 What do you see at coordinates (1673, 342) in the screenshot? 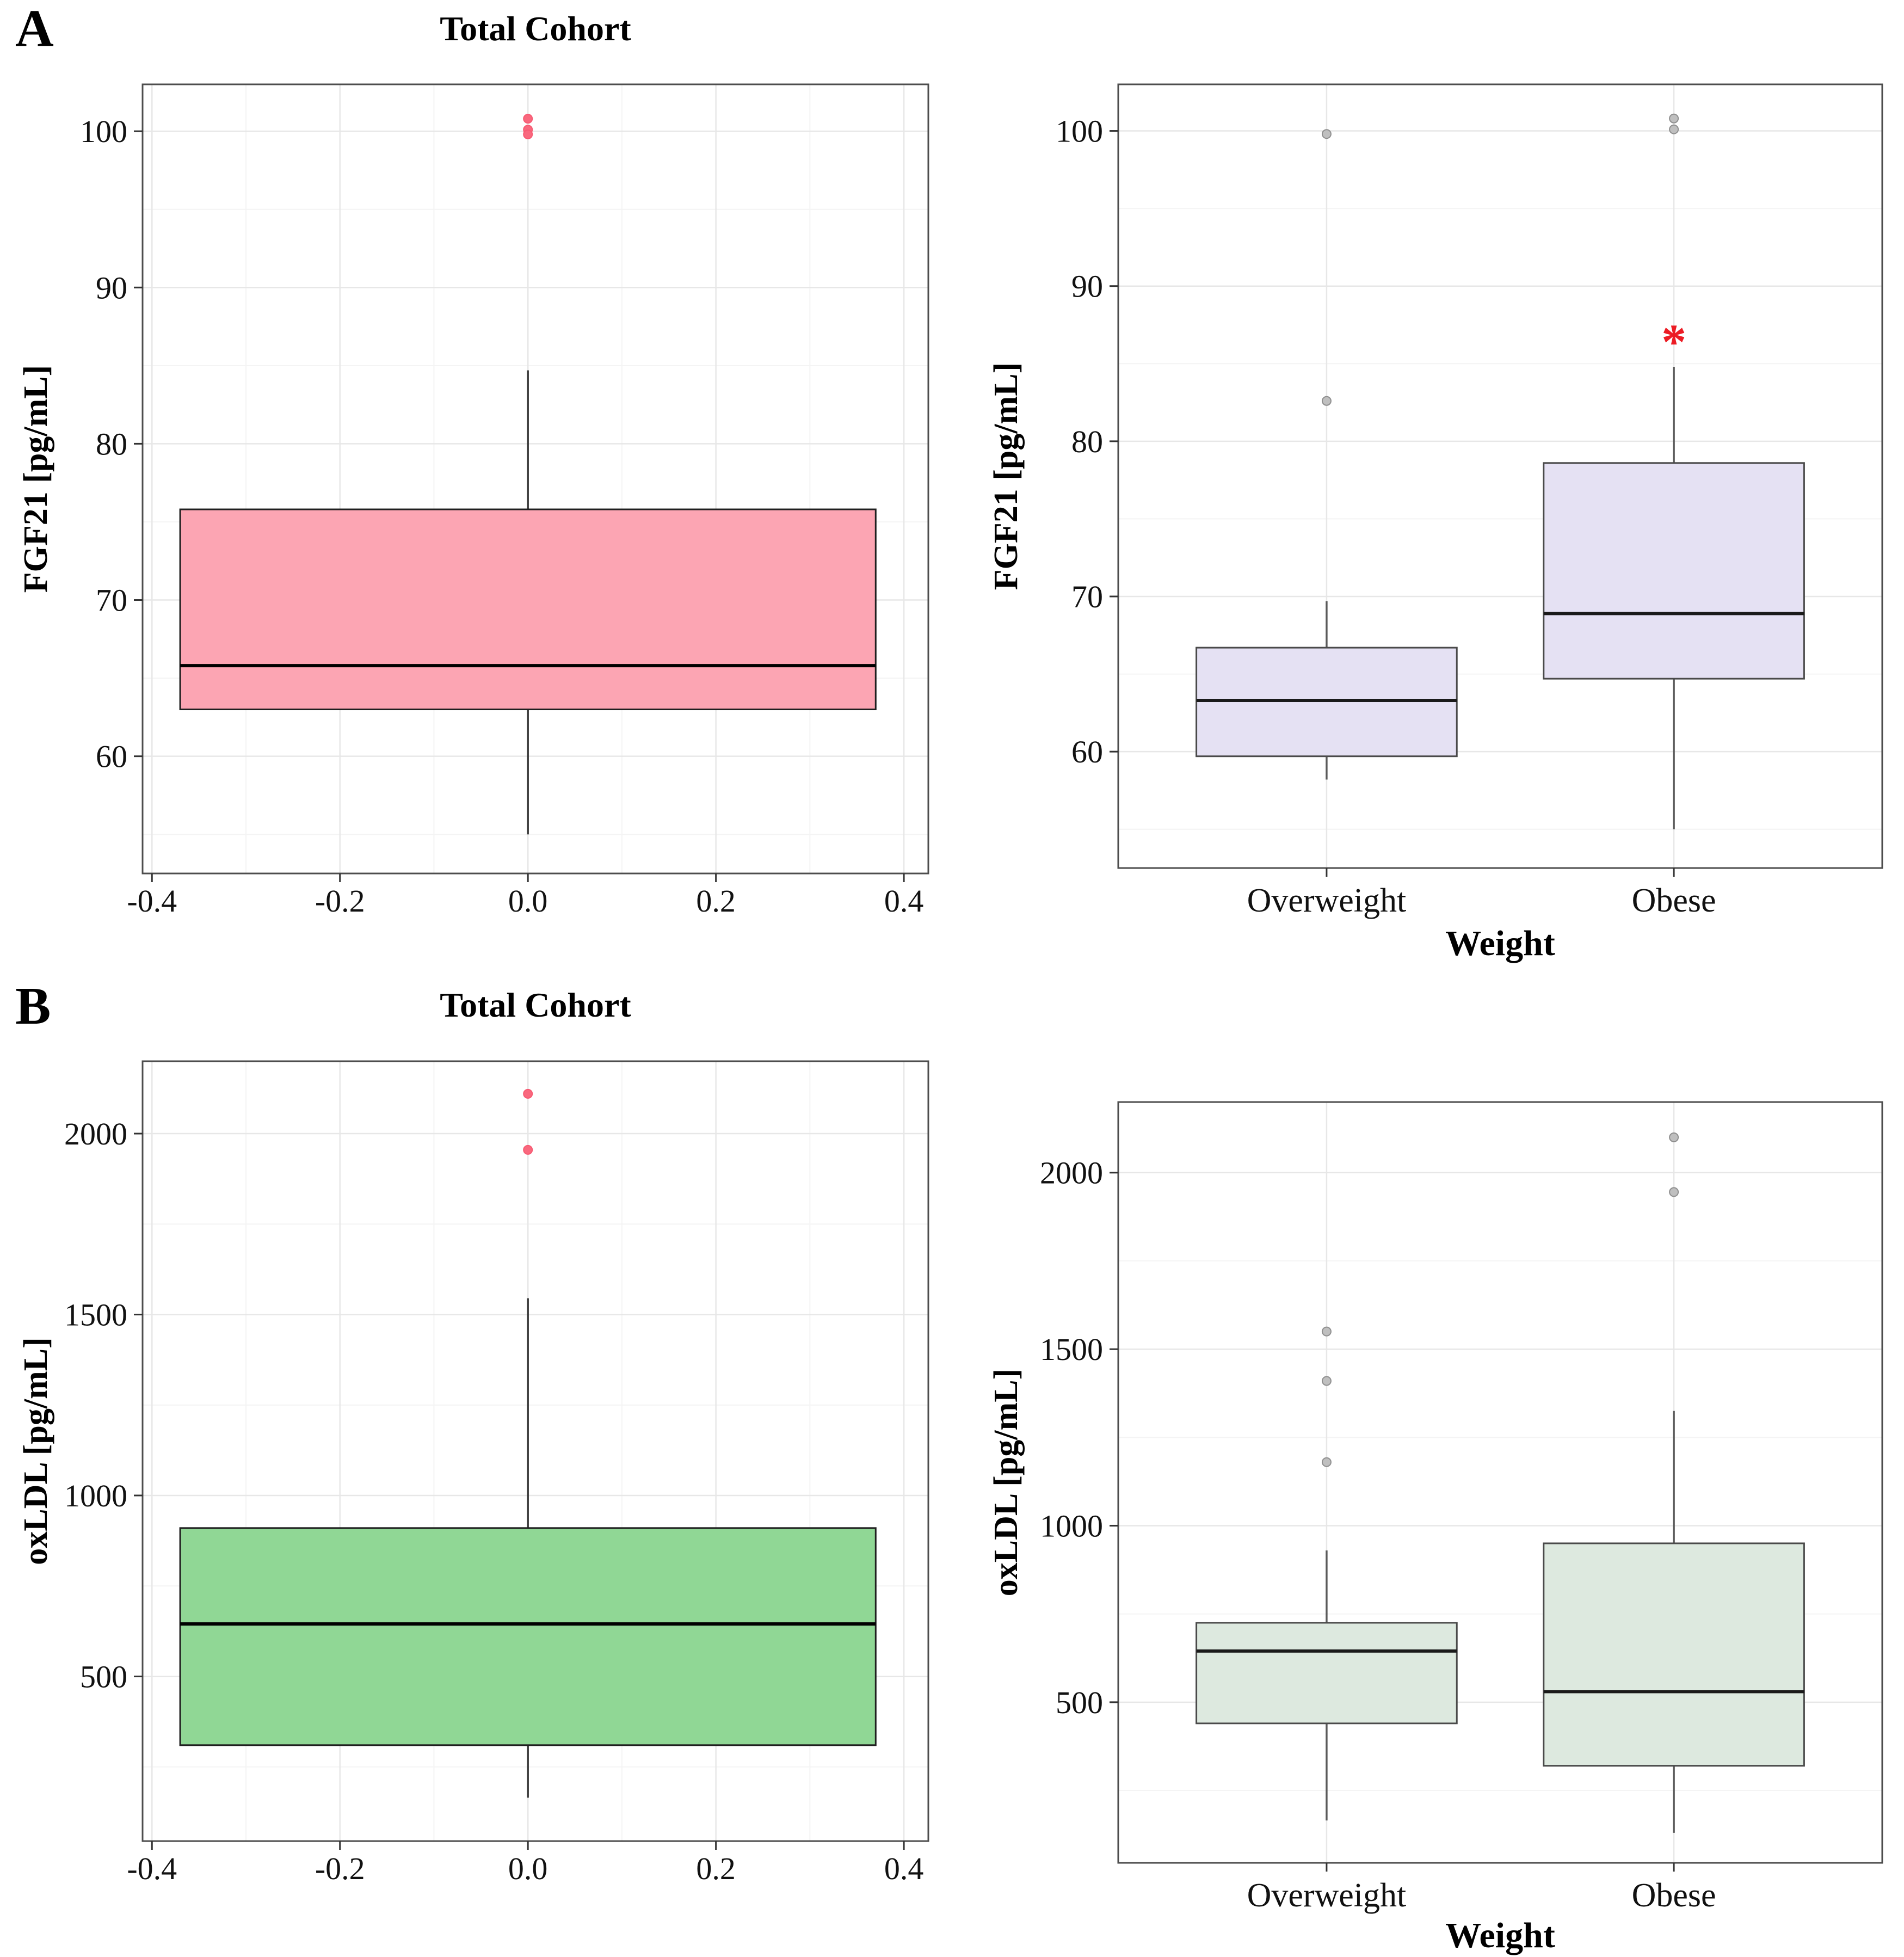
I see `significance-asterisk: *` at bounding box center [1673, 342].